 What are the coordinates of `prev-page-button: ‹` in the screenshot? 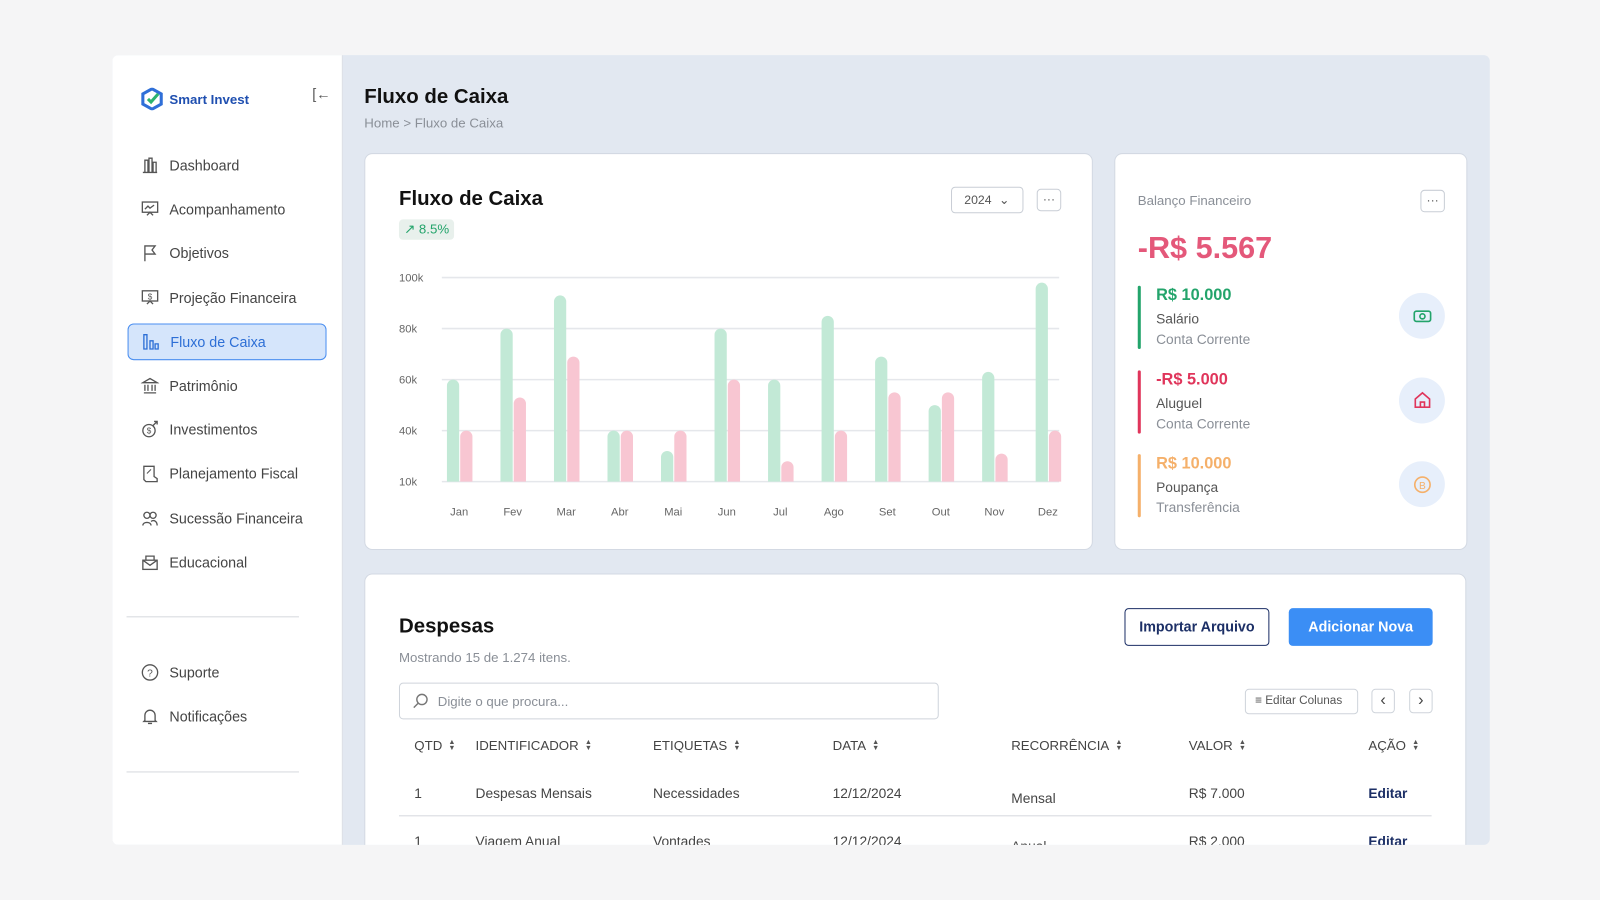 It's located at (1383, 701).